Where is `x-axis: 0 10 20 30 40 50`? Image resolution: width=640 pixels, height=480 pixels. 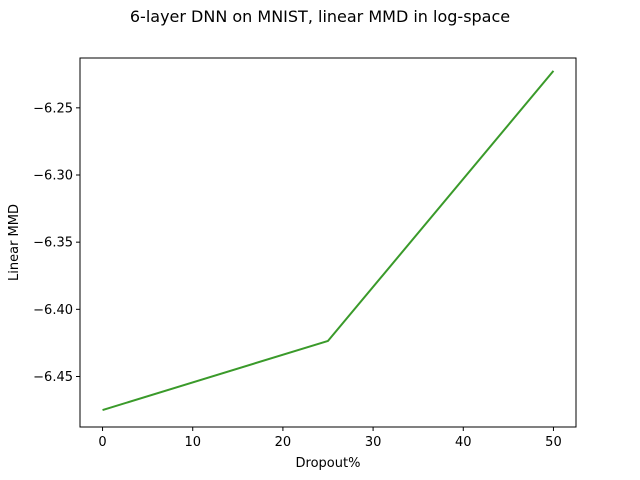 x-axis: 0 10 20 30 40 50 is located at coordinates (330, 438).